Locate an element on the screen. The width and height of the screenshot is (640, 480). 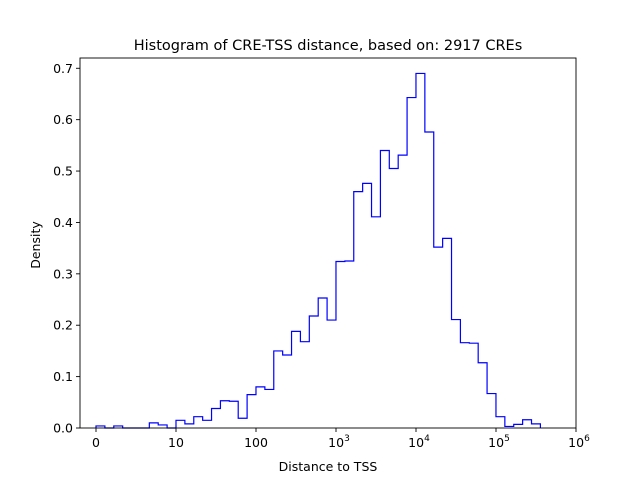
x-tick-label: 10⁶ is located at coordinates (579, 442).